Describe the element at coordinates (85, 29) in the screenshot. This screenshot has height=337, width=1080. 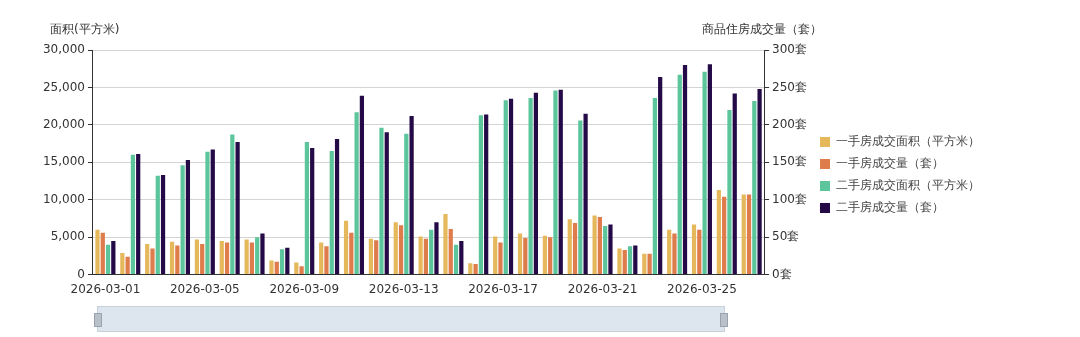
I see `y-axis-title: 面积(平方米)` at that location.